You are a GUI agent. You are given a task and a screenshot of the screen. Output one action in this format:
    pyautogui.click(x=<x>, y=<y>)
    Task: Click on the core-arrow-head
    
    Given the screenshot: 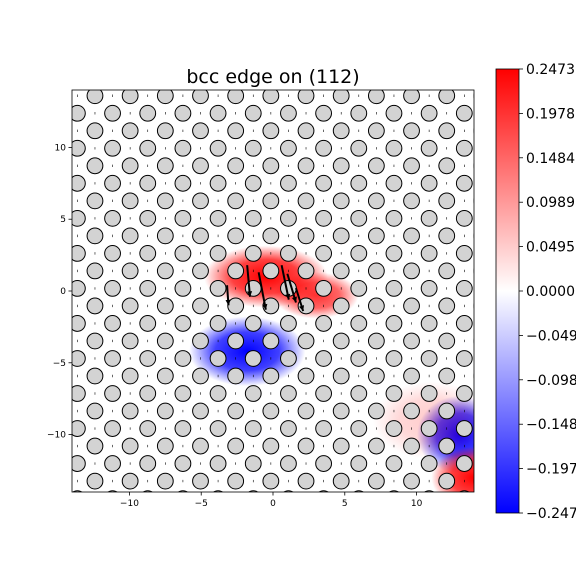 What is the action you would take?
    pyautogui.click(x=302, y=308)
    